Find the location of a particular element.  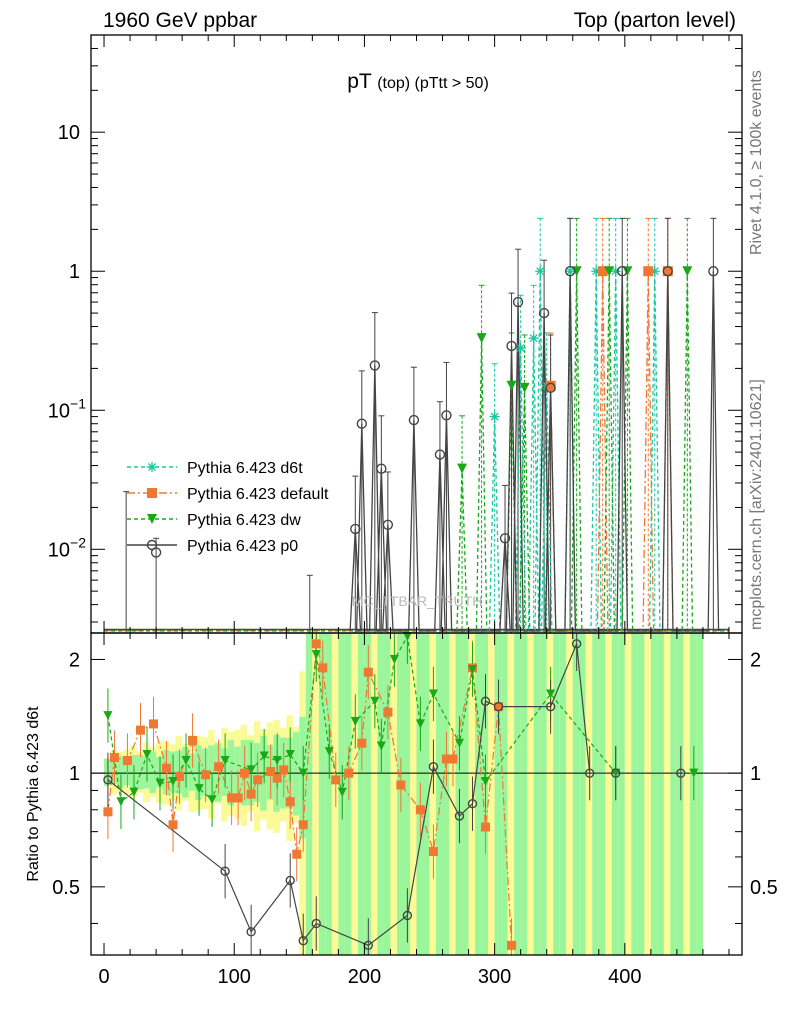

y-tick-label: 10−1 is located at coordinates (67, 408).